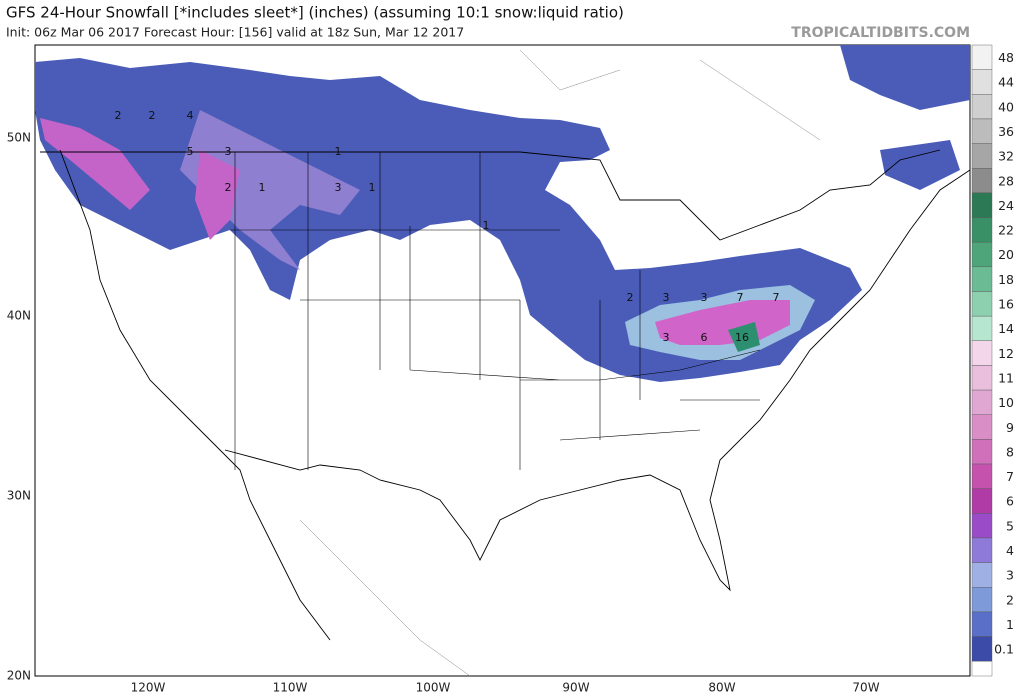 Image resolution: width=1024 pixels, height=696 pixels. What do you see at coordinates (1006, 57) in the screenshot?
I see `colorbar-label: 48` at bounding box center [1006, 57].